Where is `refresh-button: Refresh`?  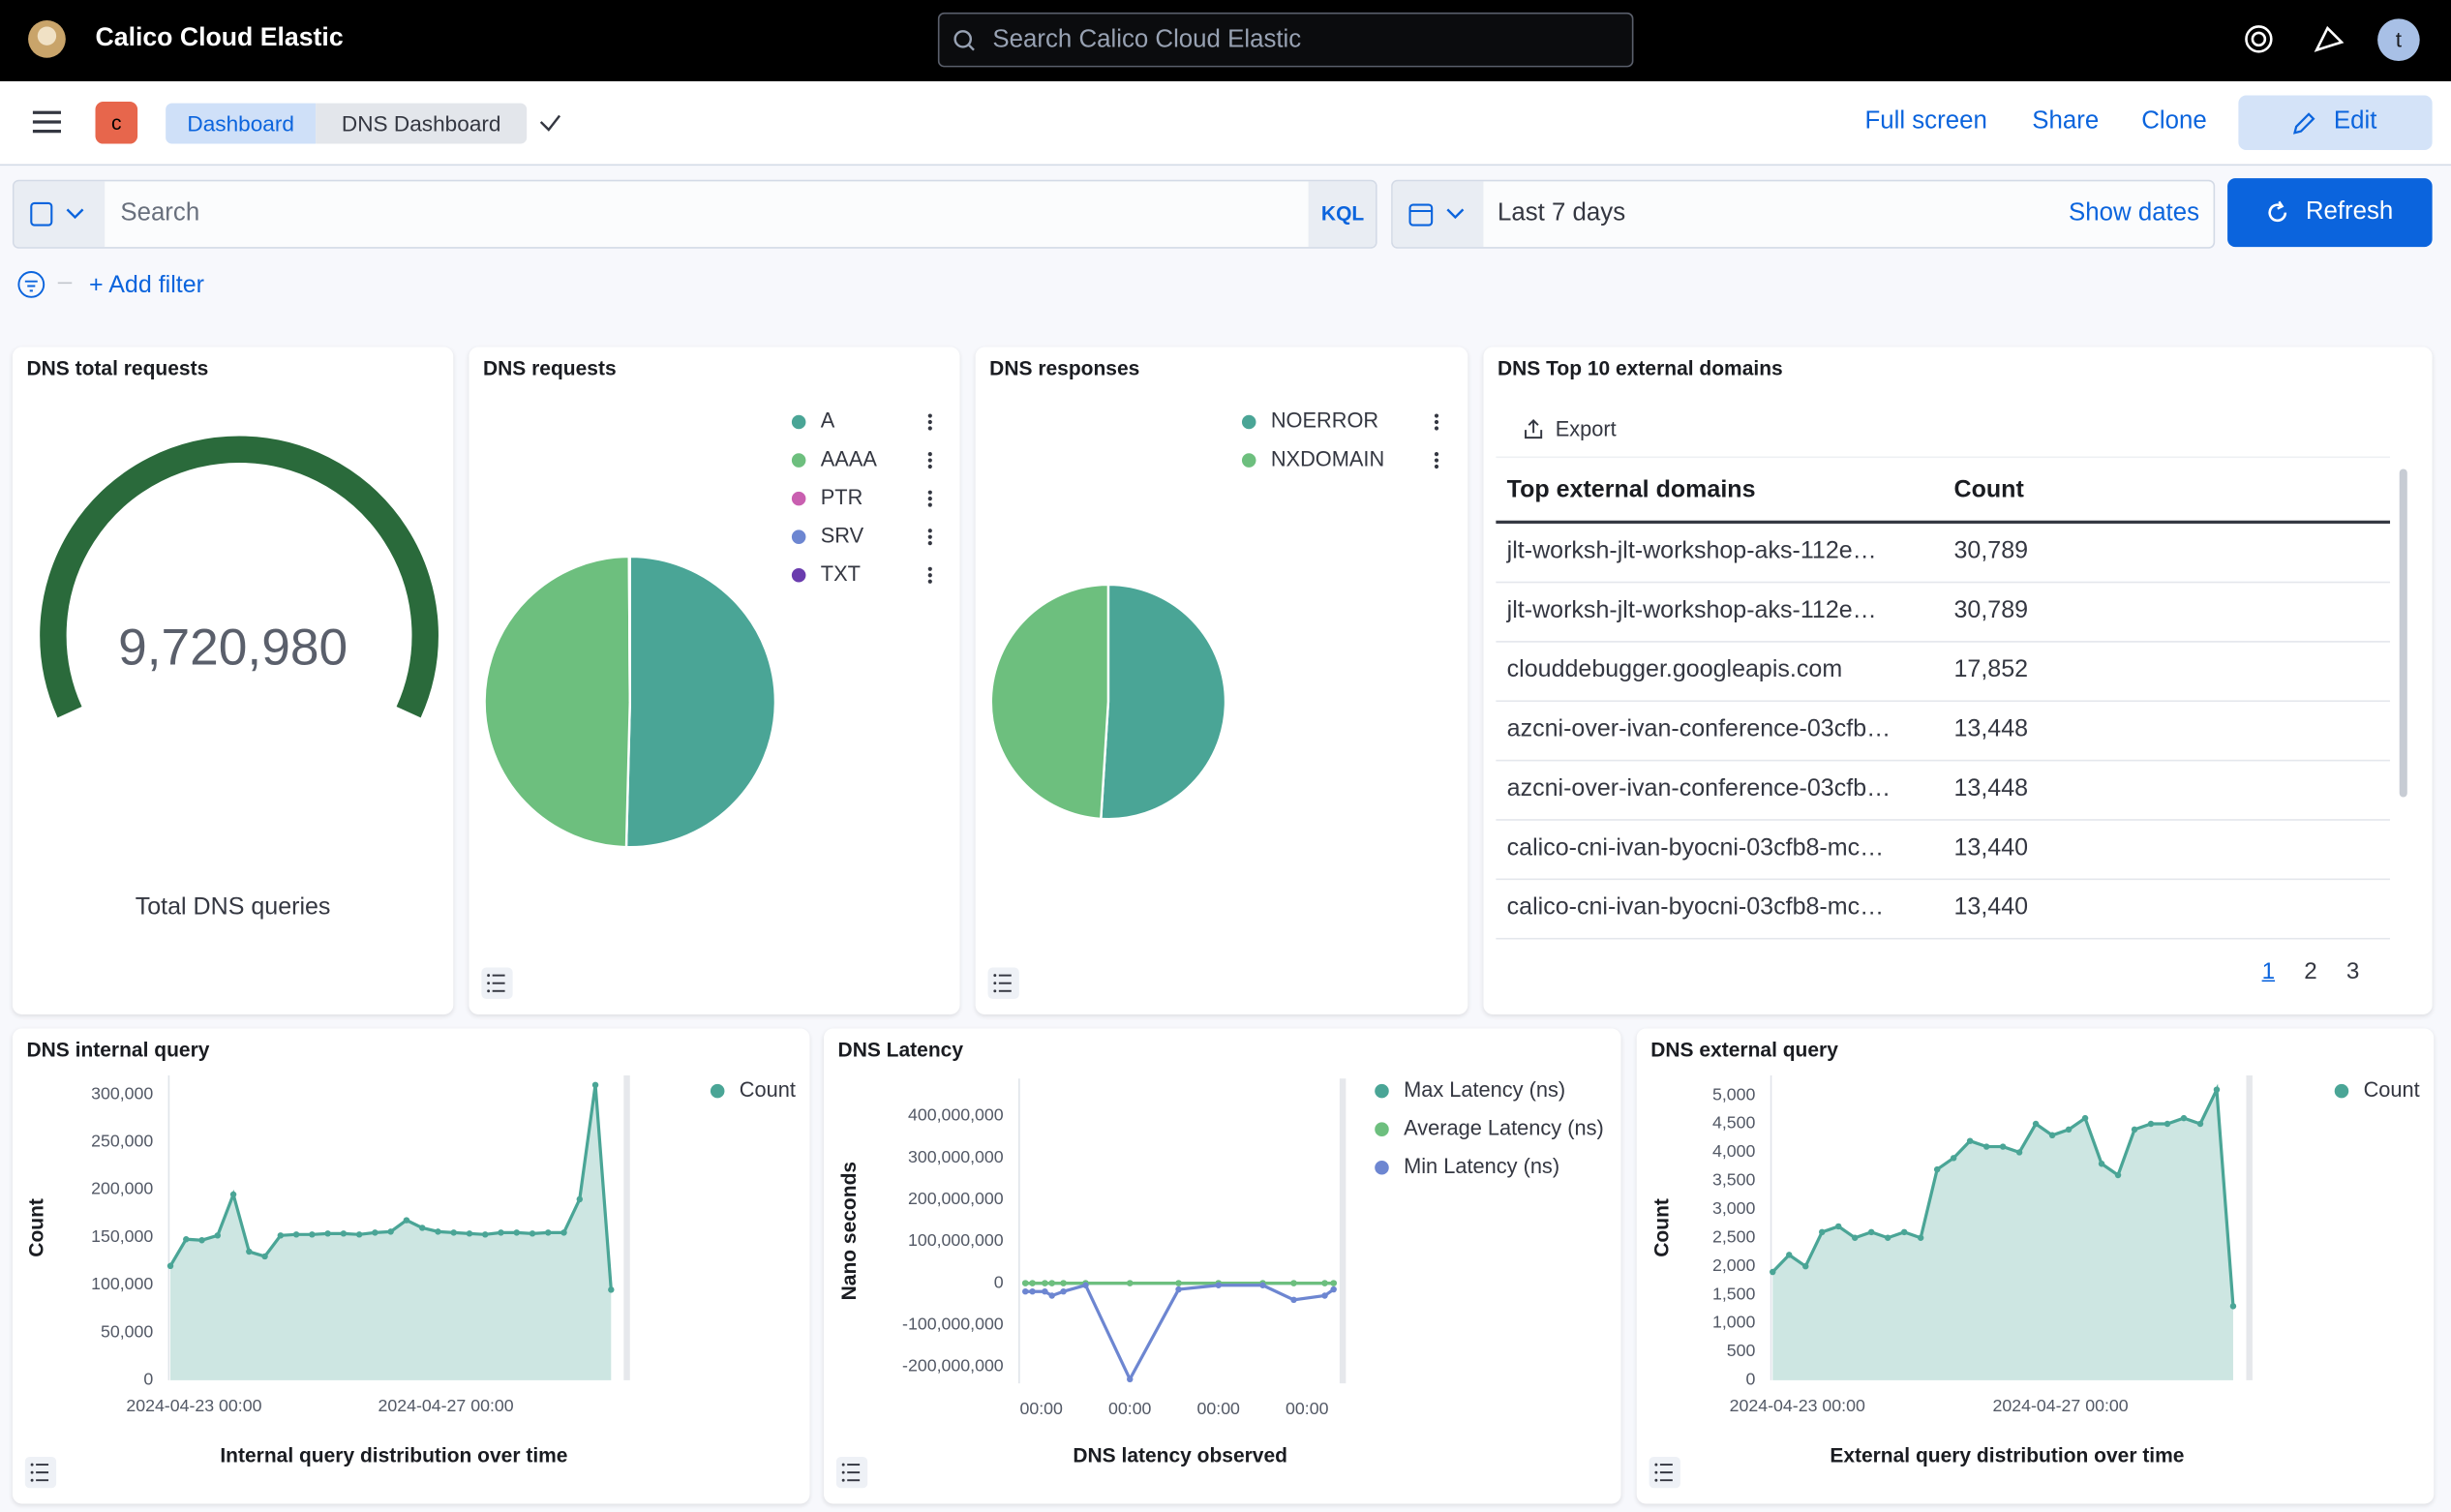
refresh-button: Refresh is located at coordinates (2330, 213).